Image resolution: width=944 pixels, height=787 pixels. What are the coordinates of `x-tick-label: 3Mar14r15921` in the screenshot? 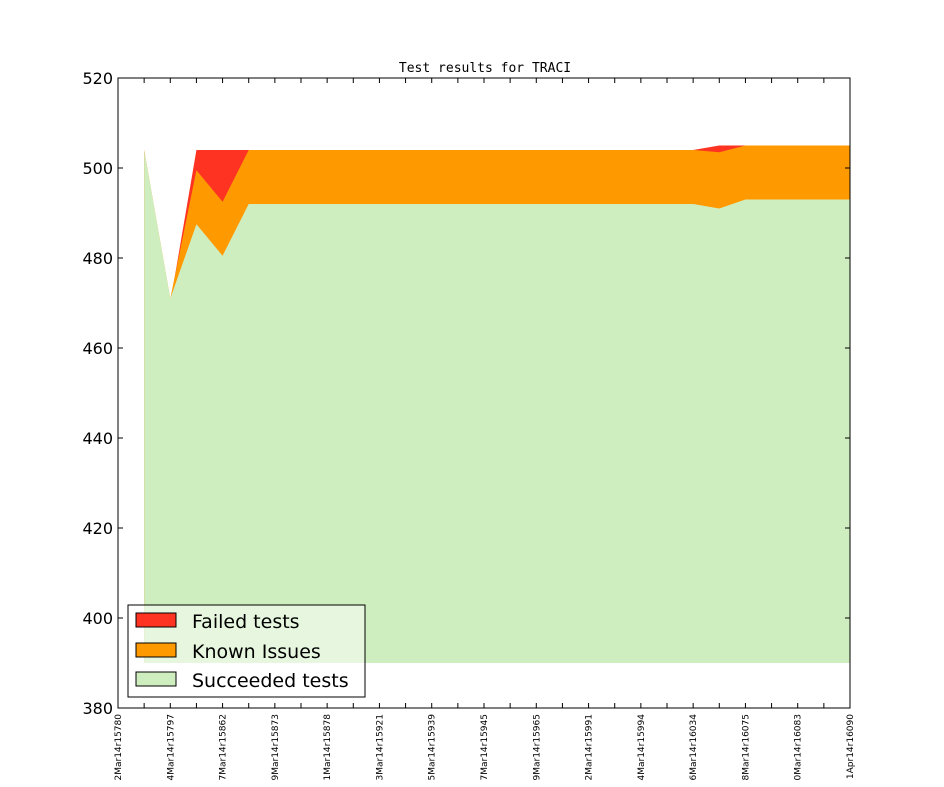 It's located at (380, 747).